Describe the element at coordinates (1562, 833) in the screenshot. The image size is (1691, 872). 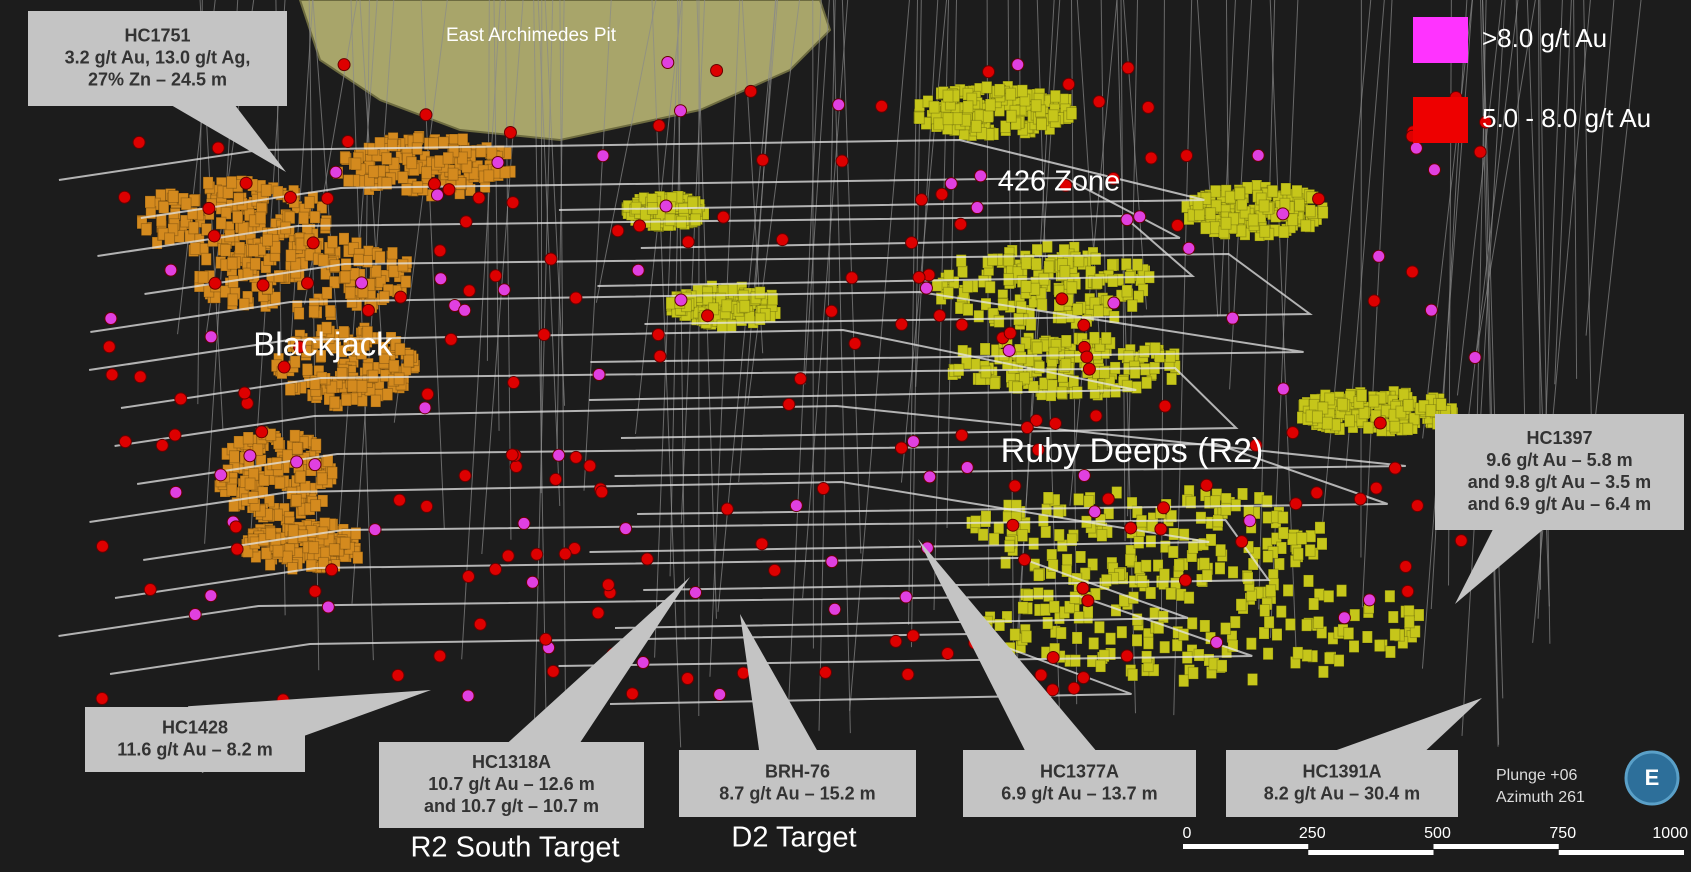
I see `scale-label: 750` at that location.